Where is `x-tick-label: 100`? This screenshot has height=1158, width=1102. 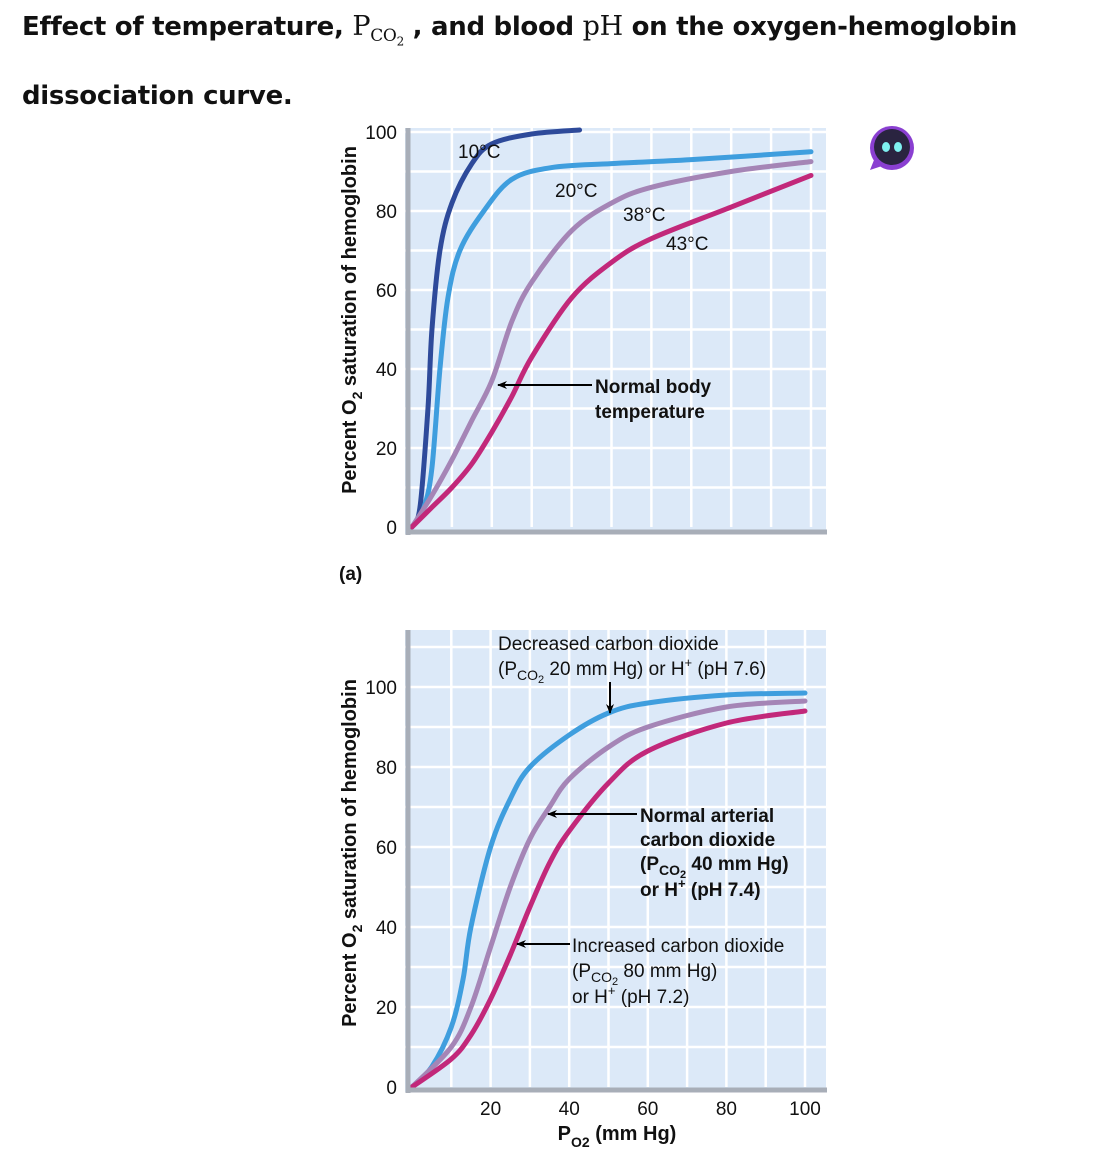
x-tick-label: 100 is located at coordinates (805, 1109).